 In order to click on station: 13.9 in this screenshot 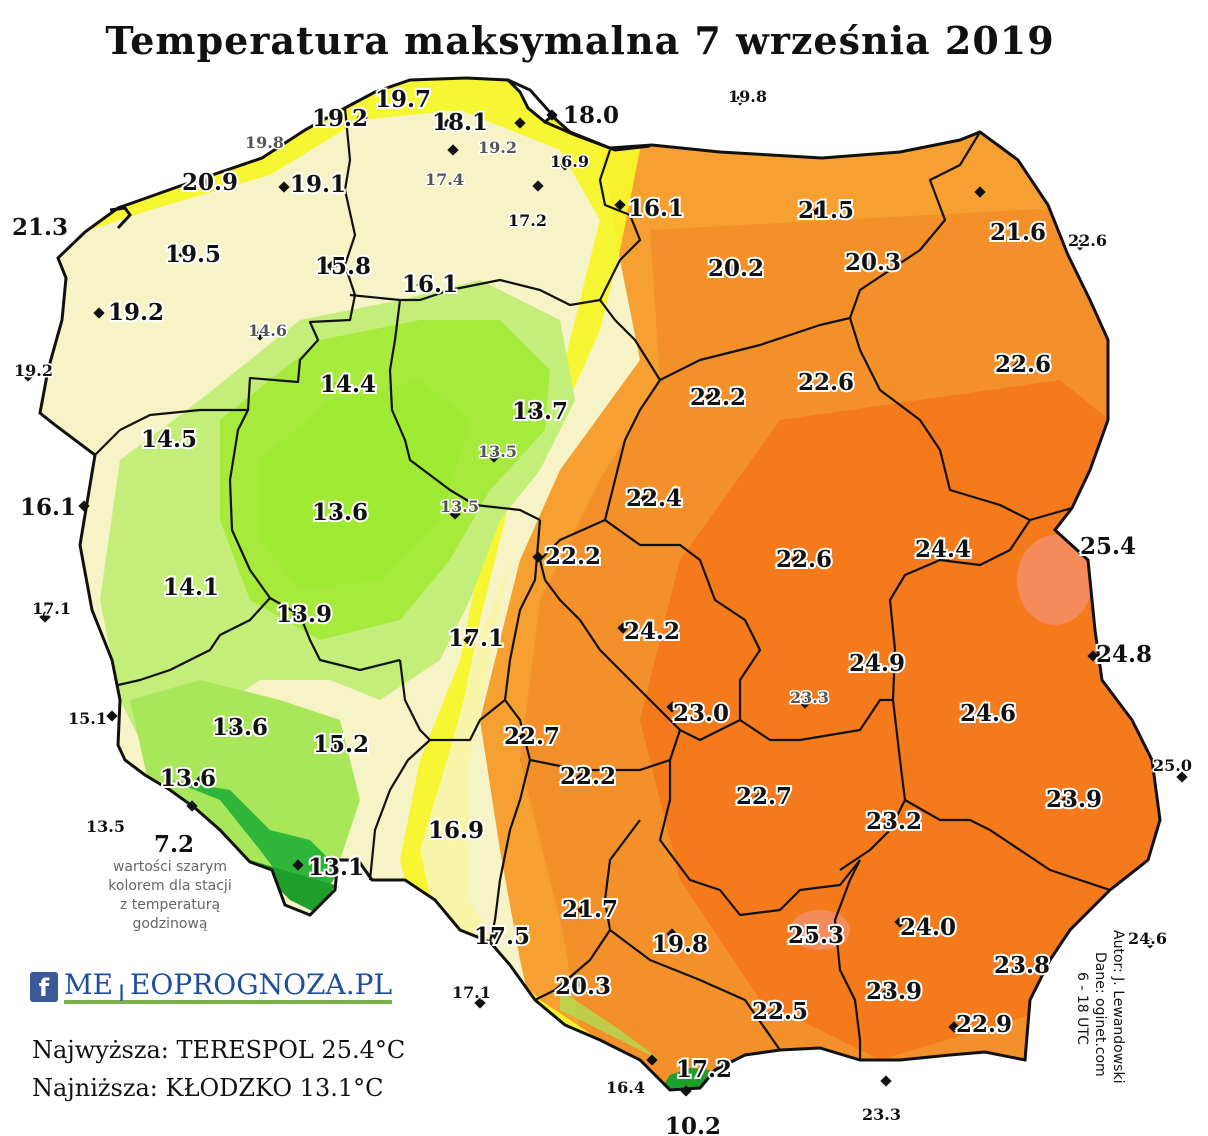, I will do `click(304, 614)`.